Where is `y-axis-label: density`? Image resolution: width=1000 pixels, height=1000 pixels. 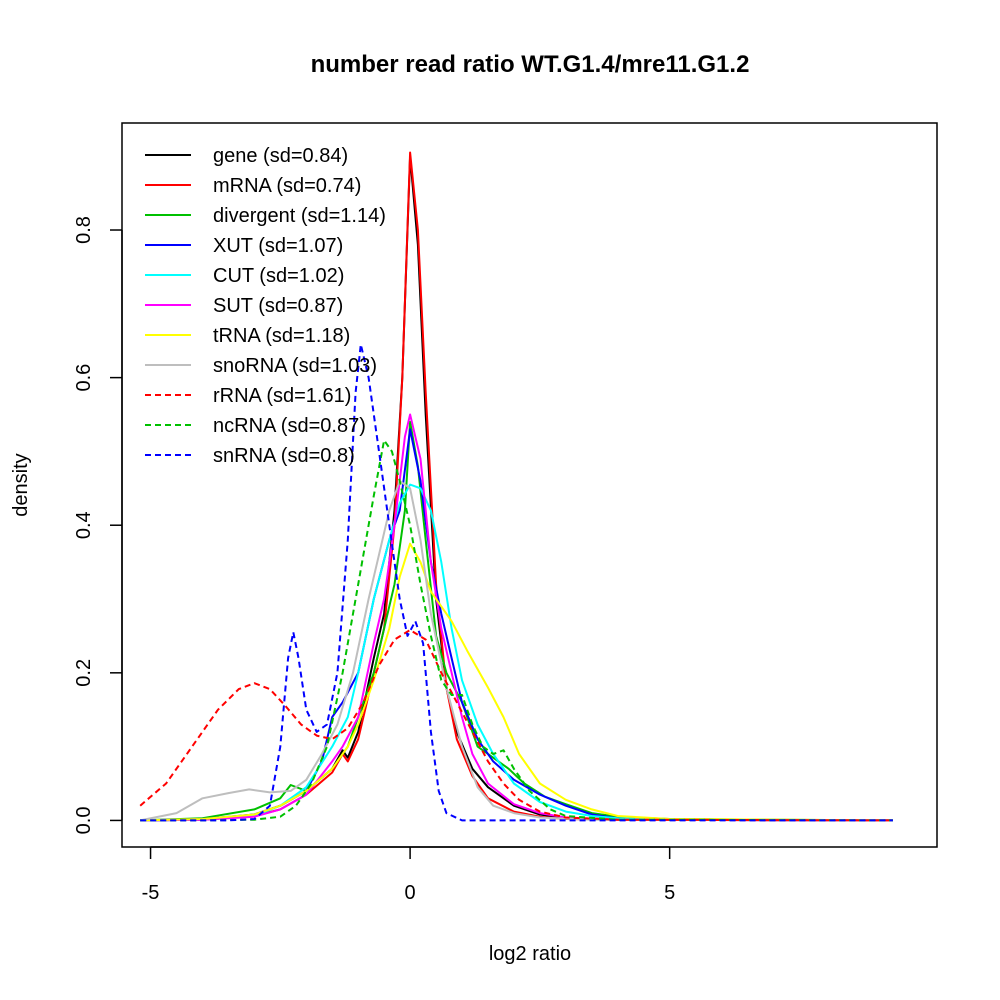 y-axis-label: density is located at coordinates (21, 484).